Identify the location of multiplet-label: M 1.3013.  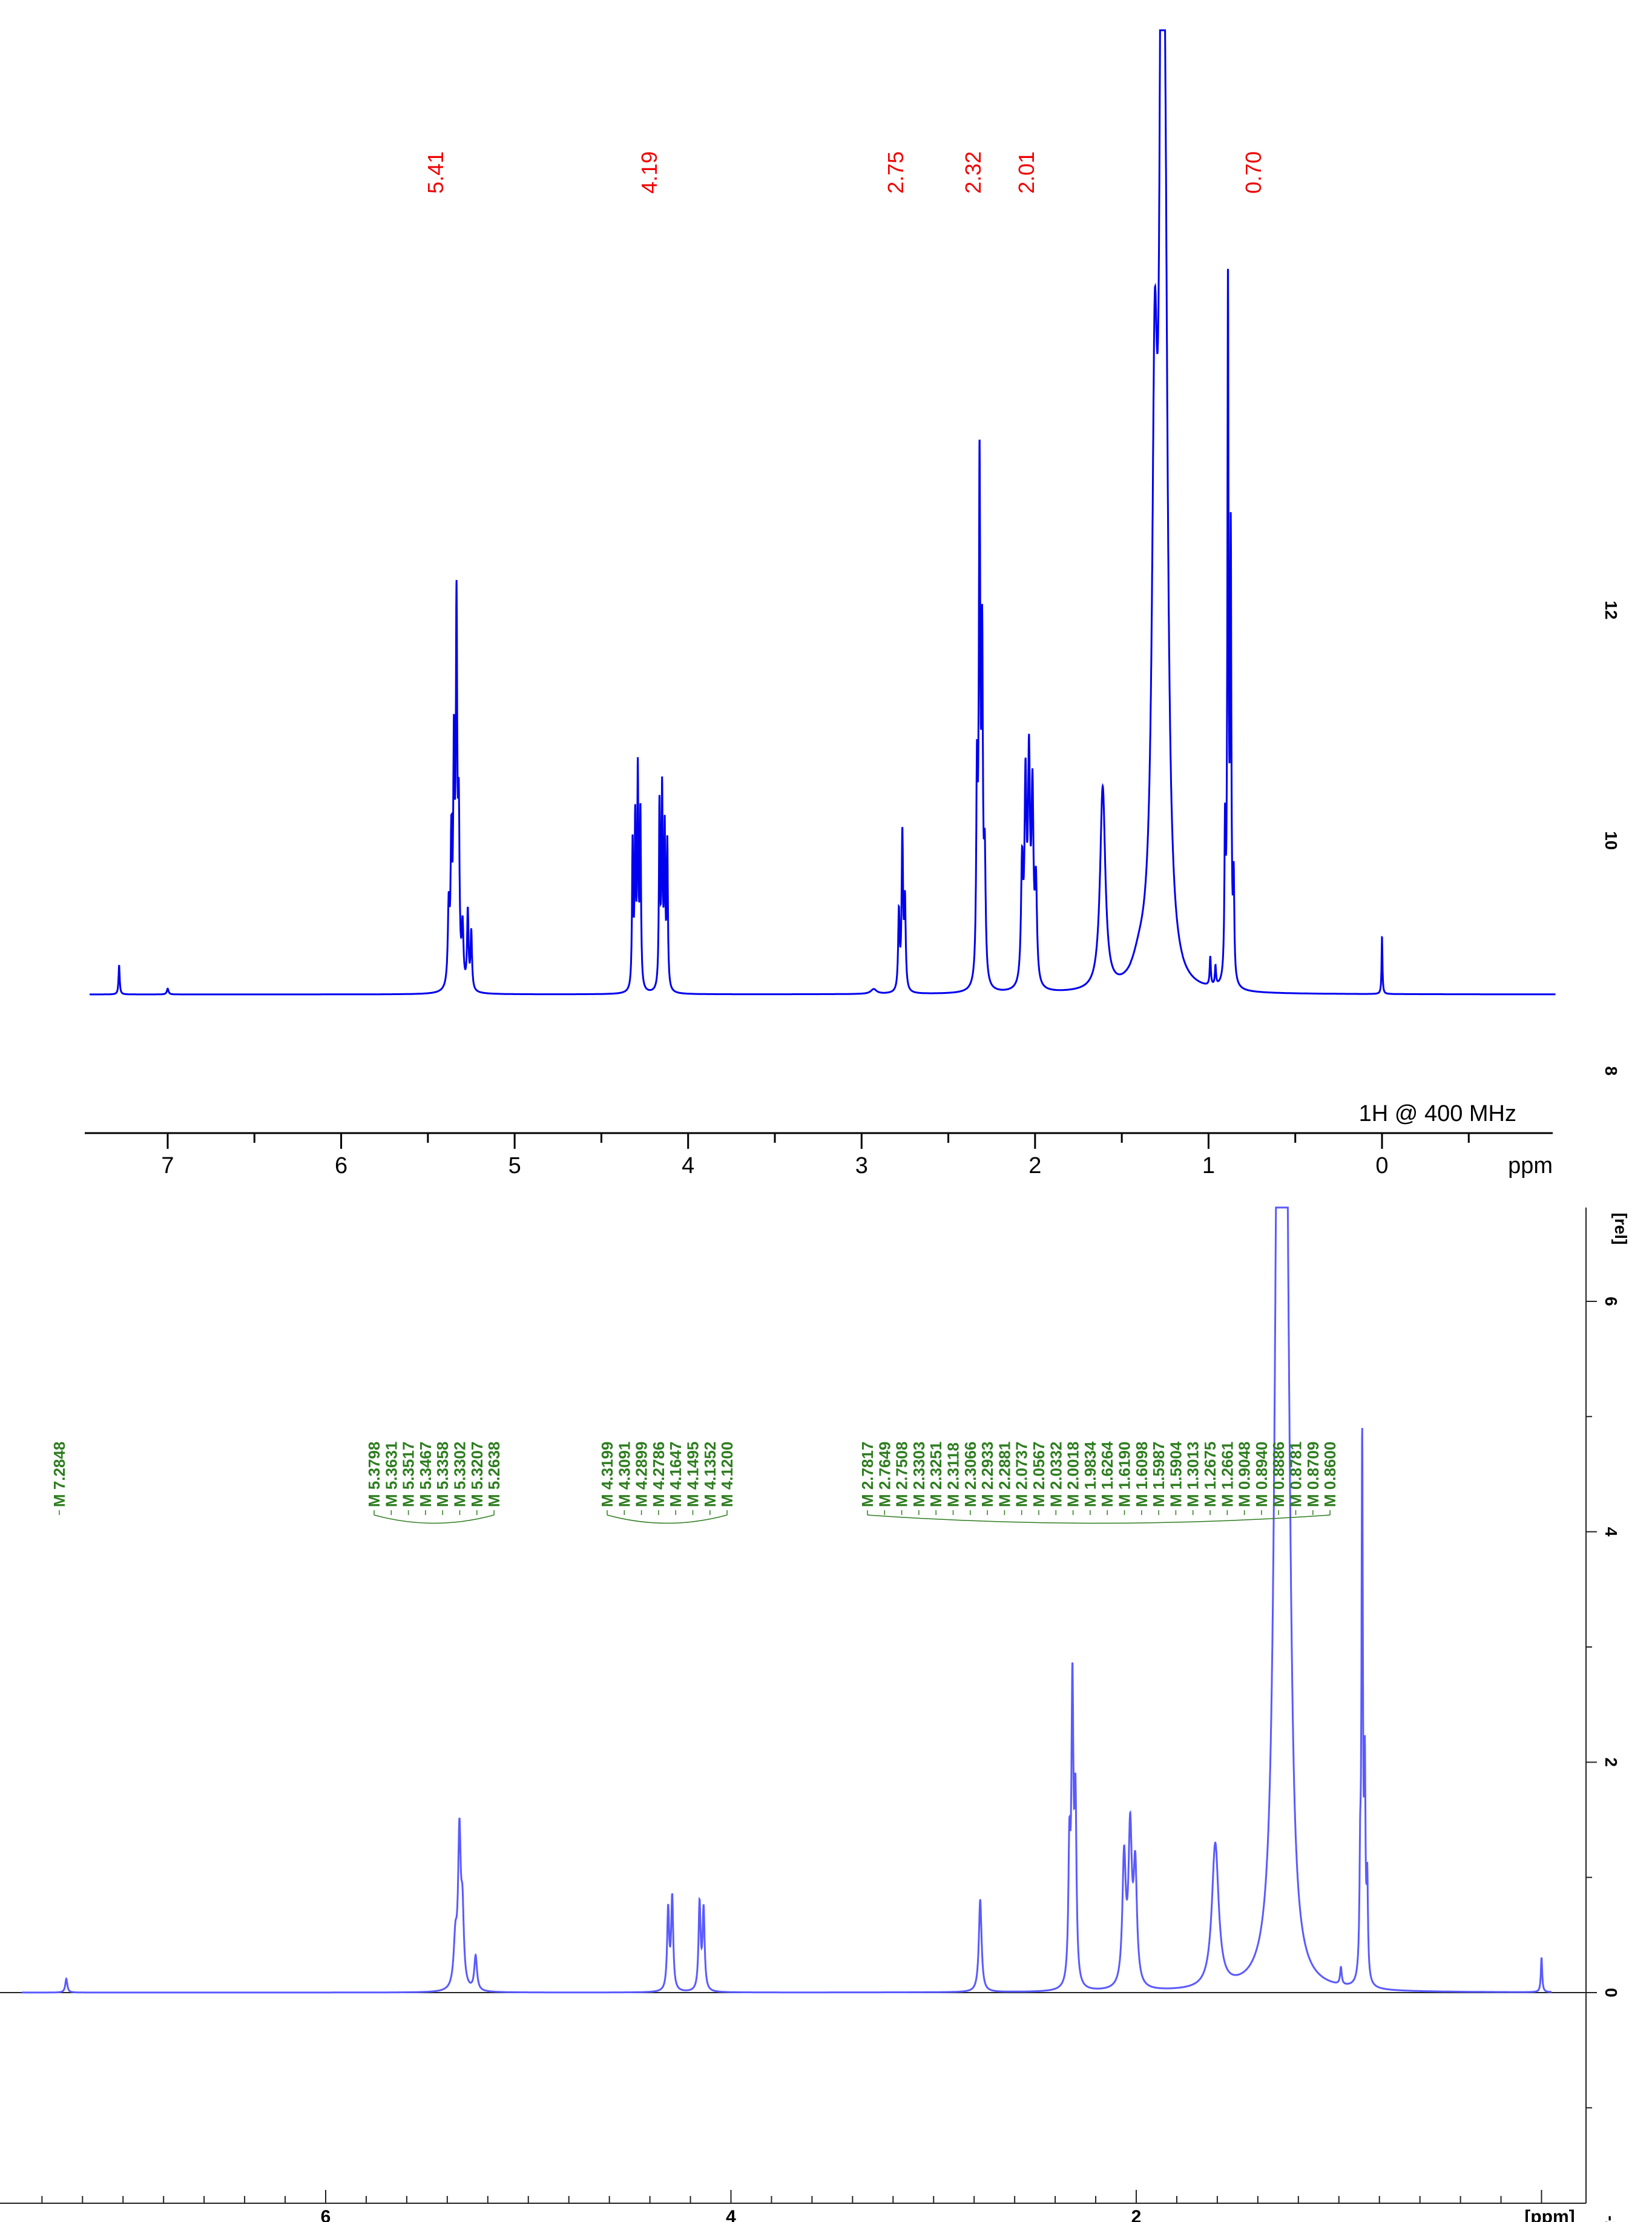
(1193, 1474).